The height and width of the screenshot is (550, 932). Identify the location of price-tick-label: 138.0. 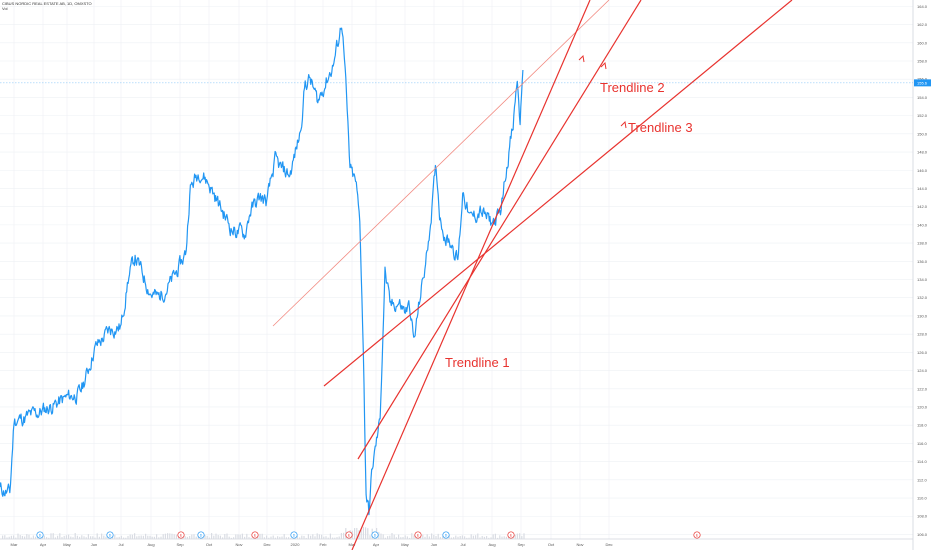
(922, 243).